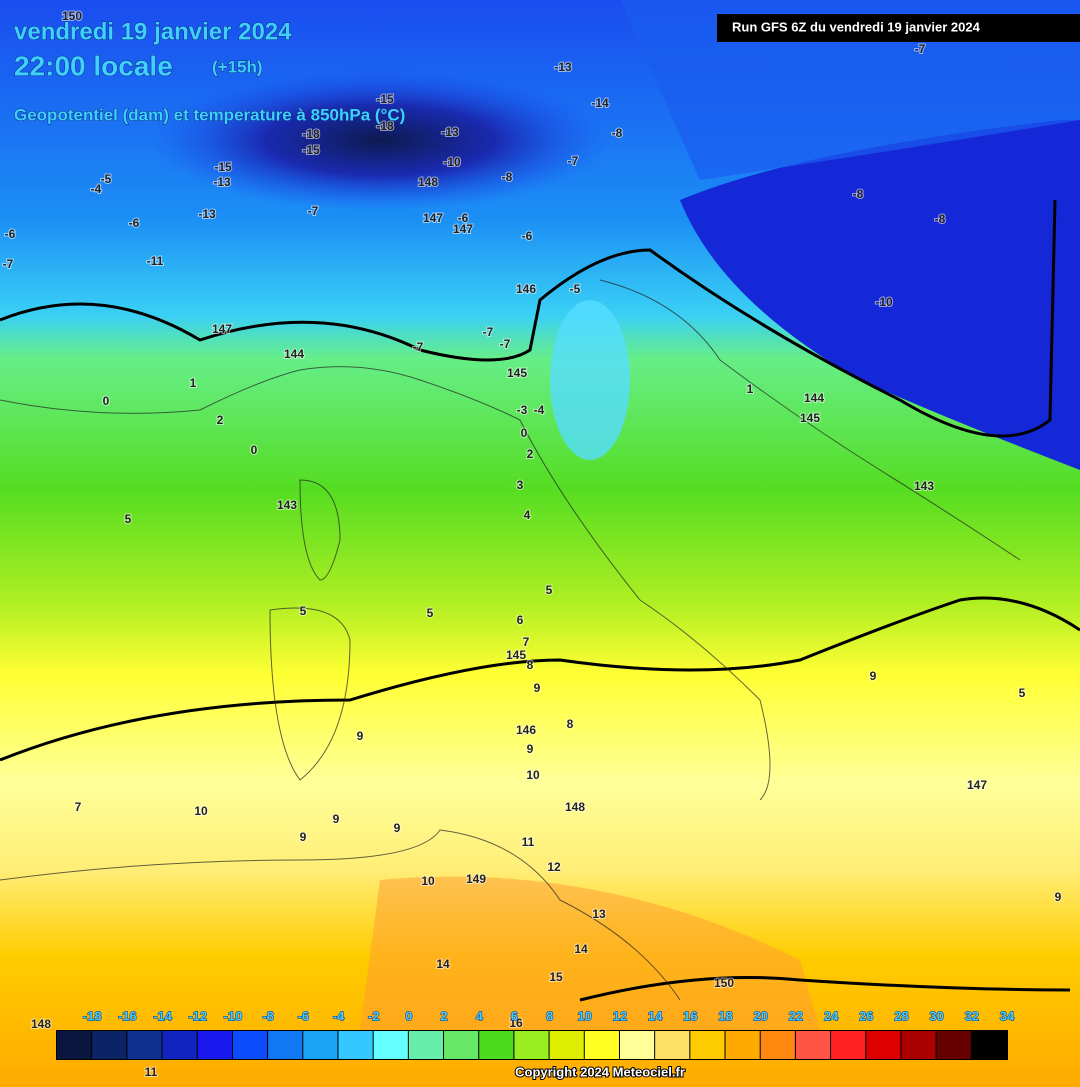 The height and width of the screenshot is (1087, 1080). Describe the element at coordinates (41, 1024) in the screenshot. I see `contour-label: 148` at that location.